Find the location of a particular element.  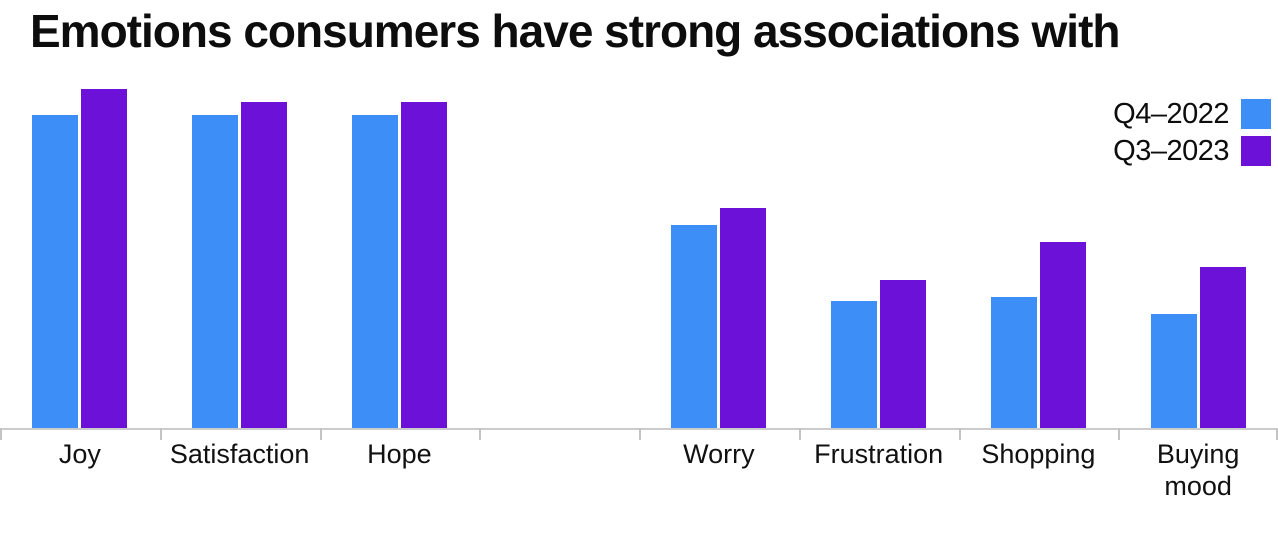

category-label-worry: Worry is located at coordinates (719, 454).